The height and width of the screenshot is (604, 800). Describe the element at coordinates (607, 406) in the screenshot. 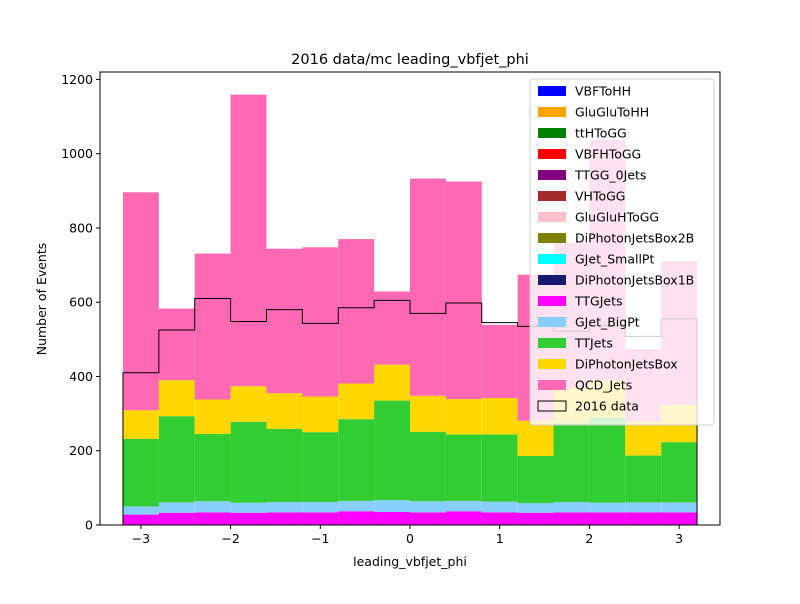

I see `legend-label: 2016 data` at that location.